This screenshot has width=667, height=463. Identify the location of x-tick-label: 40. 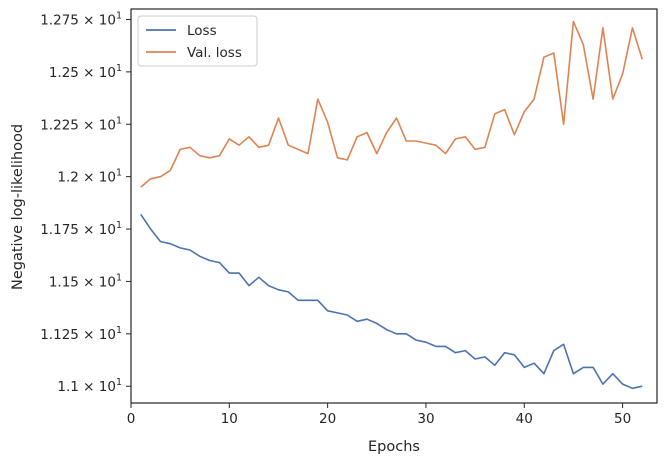
(524, 419).